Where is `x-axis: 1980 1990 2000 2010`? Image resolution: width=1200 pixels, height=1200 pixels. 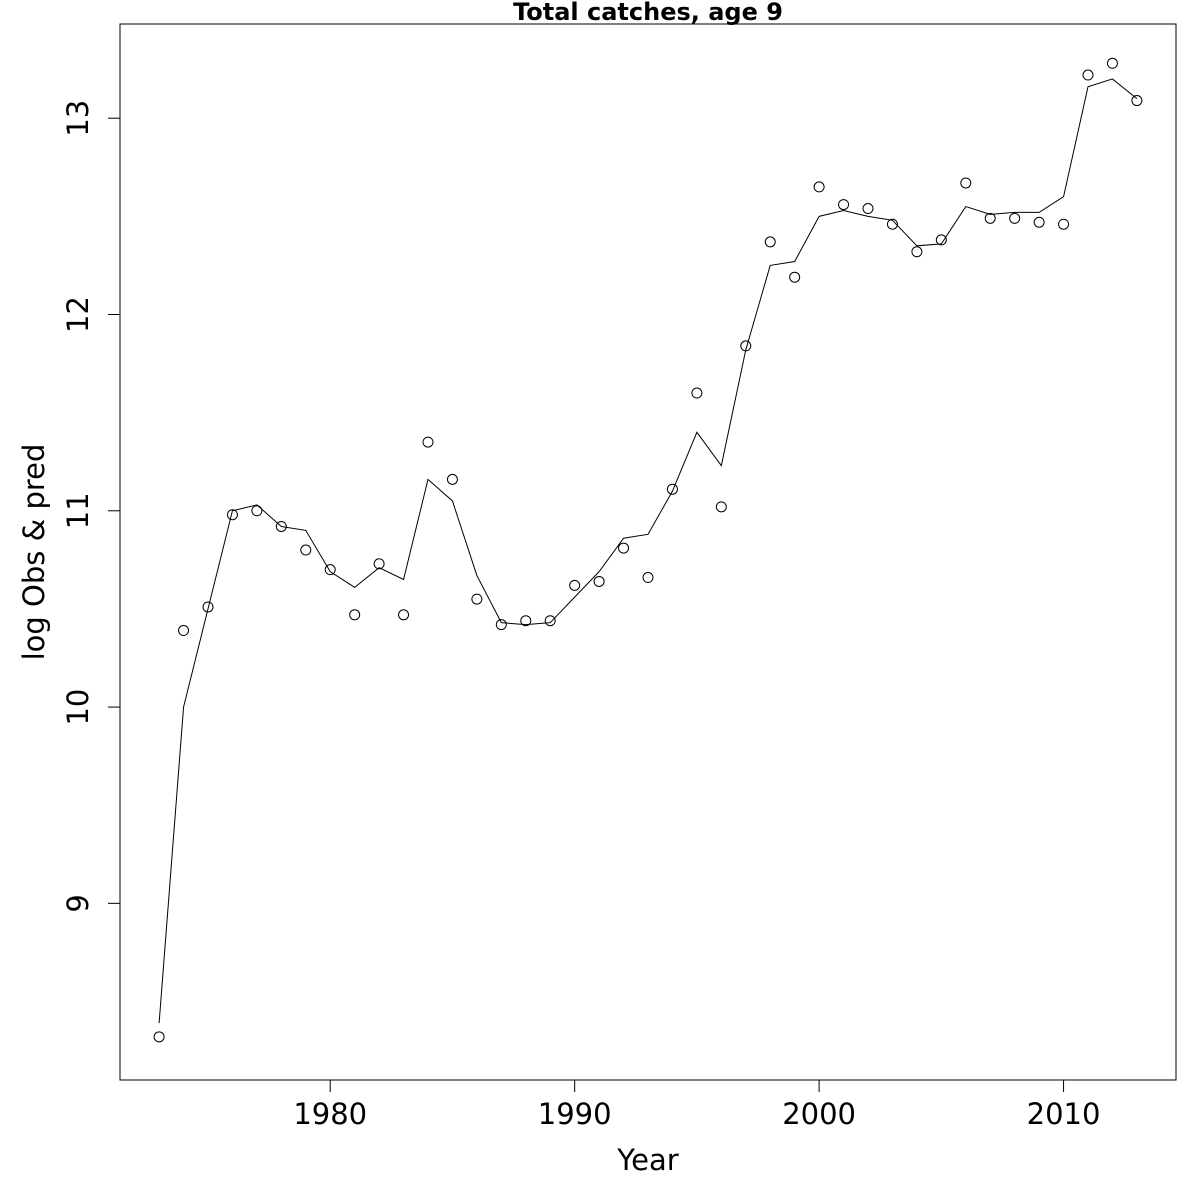
x-axis: 1980 1990 2000 2010 is located at coordinates (697, 1105).